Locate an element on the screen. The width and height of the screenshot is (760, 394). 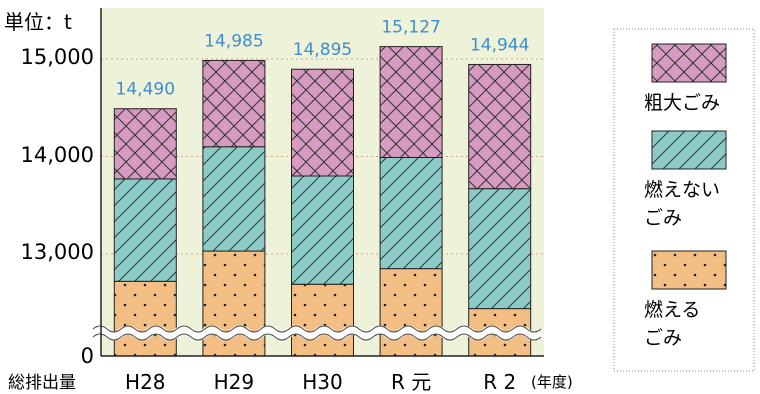
legend-label: 燃える is located at coordinates (672, 310).